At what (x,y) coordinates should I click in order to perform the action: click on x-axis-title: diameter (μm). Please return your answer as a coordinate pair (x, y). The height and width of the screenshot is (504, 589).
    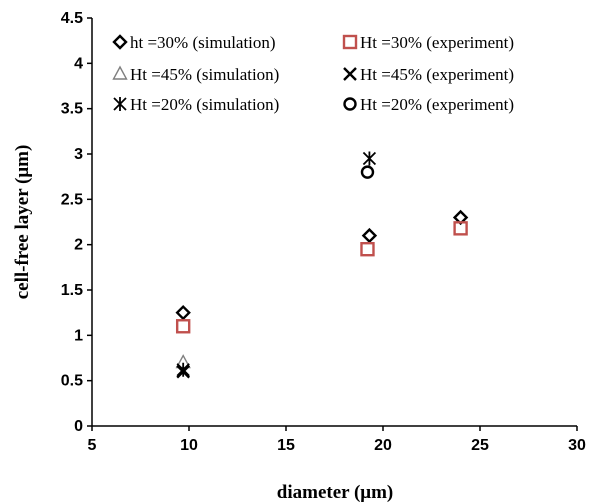
    Looking at the image, I should click on (335, 492).